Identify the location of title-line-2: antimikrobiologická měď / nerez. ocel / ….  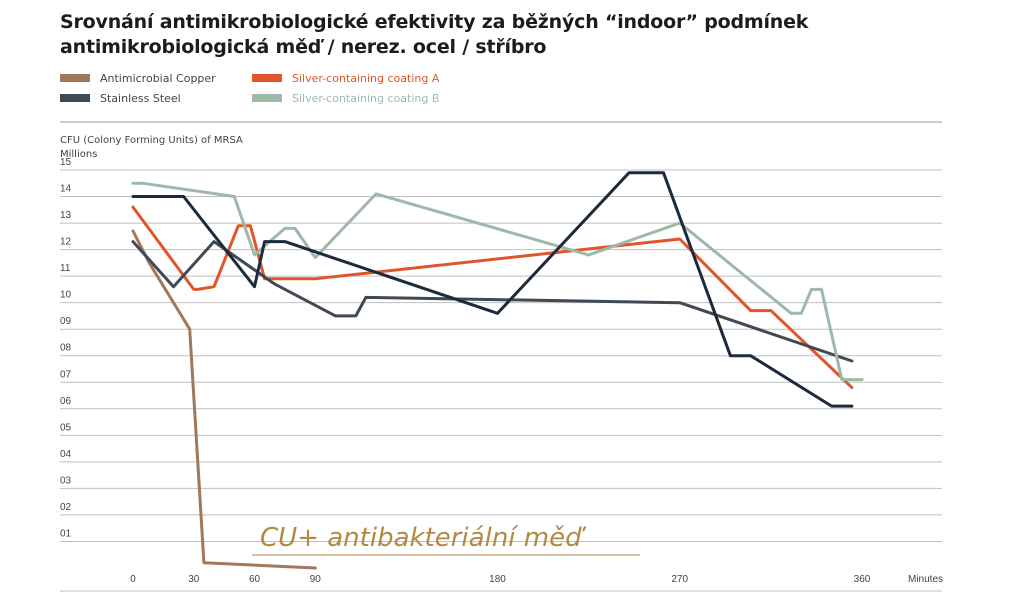
(303, 47).